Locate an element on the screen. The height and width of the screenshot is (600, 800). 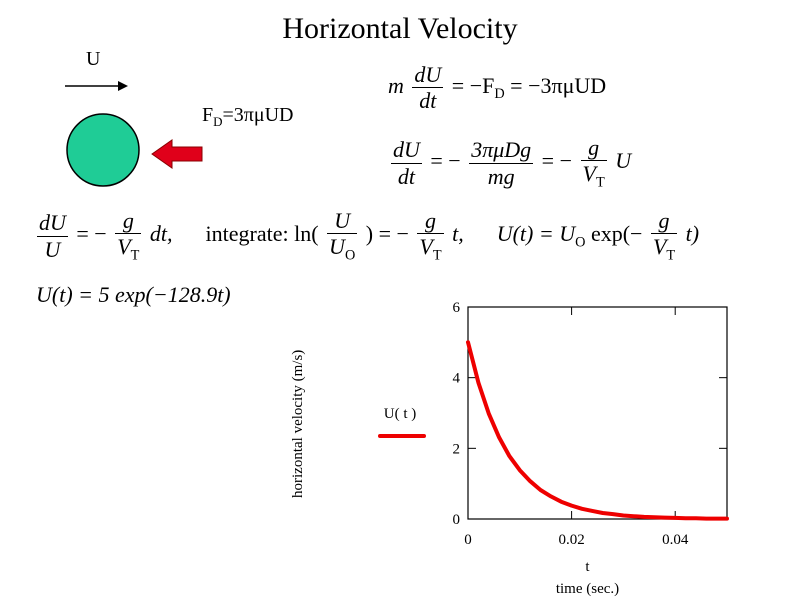
x-tick-label: 0 is located at coordinates (468, 540).